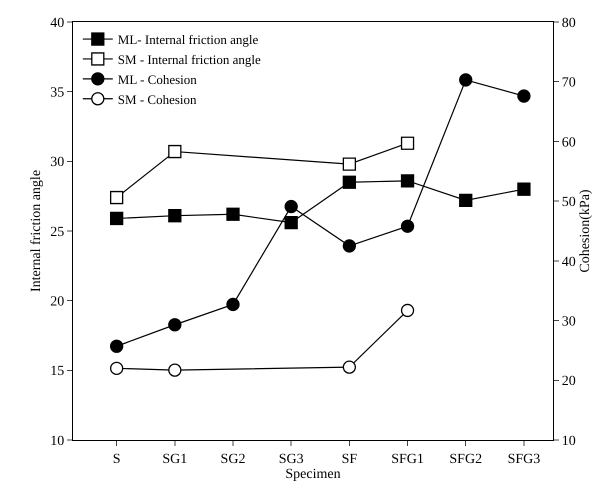  What do you see at coordinates (569, 202) in the screenshot?
I see `y2-tick-label: 50` at bounding box center [569, 202].